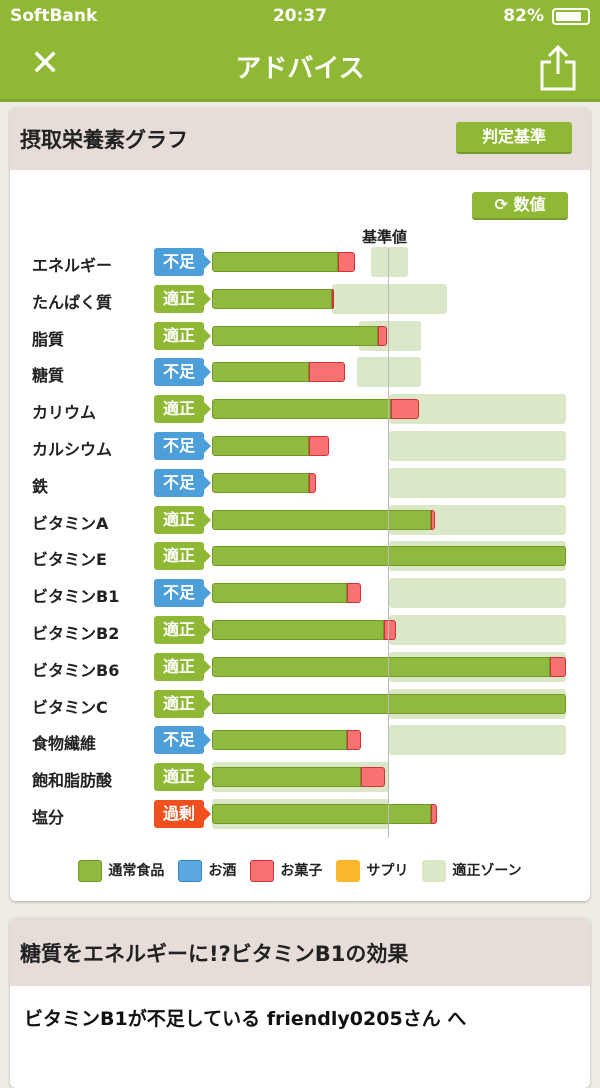 This screenshot has width=600, height=1088. I want to click on status-badge: 過剰, so click(182, 814).